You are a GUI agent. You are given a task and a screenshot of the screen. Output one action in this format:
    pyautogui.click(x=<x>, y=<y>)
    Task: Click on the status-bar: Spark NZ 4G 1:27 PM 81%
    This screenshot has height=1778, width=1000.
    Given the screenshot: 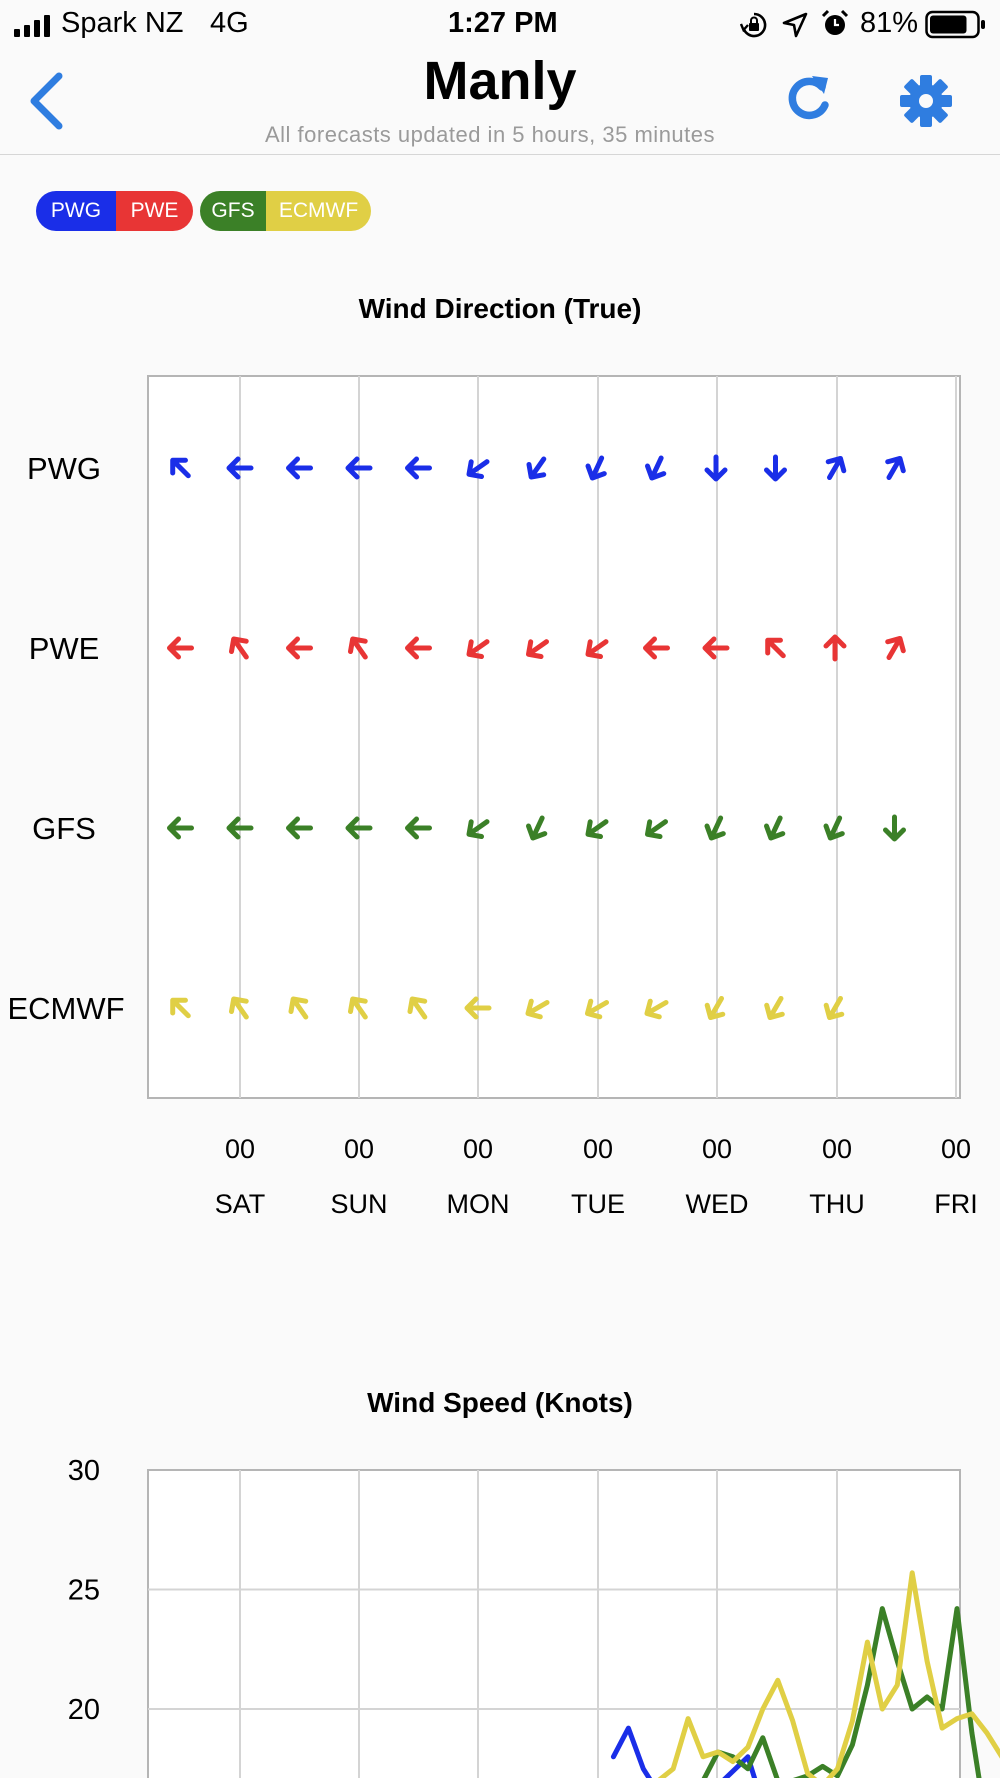 What is the action you would take?
    pyautogui.click(x=500, y=25)
    